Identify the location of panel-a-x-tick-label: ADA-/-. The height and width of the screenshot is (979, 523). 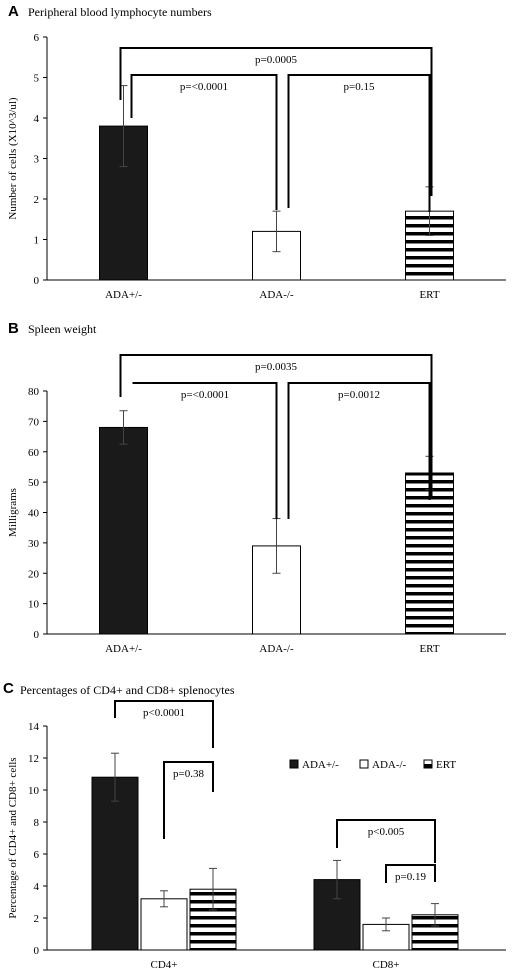
(276, 295).